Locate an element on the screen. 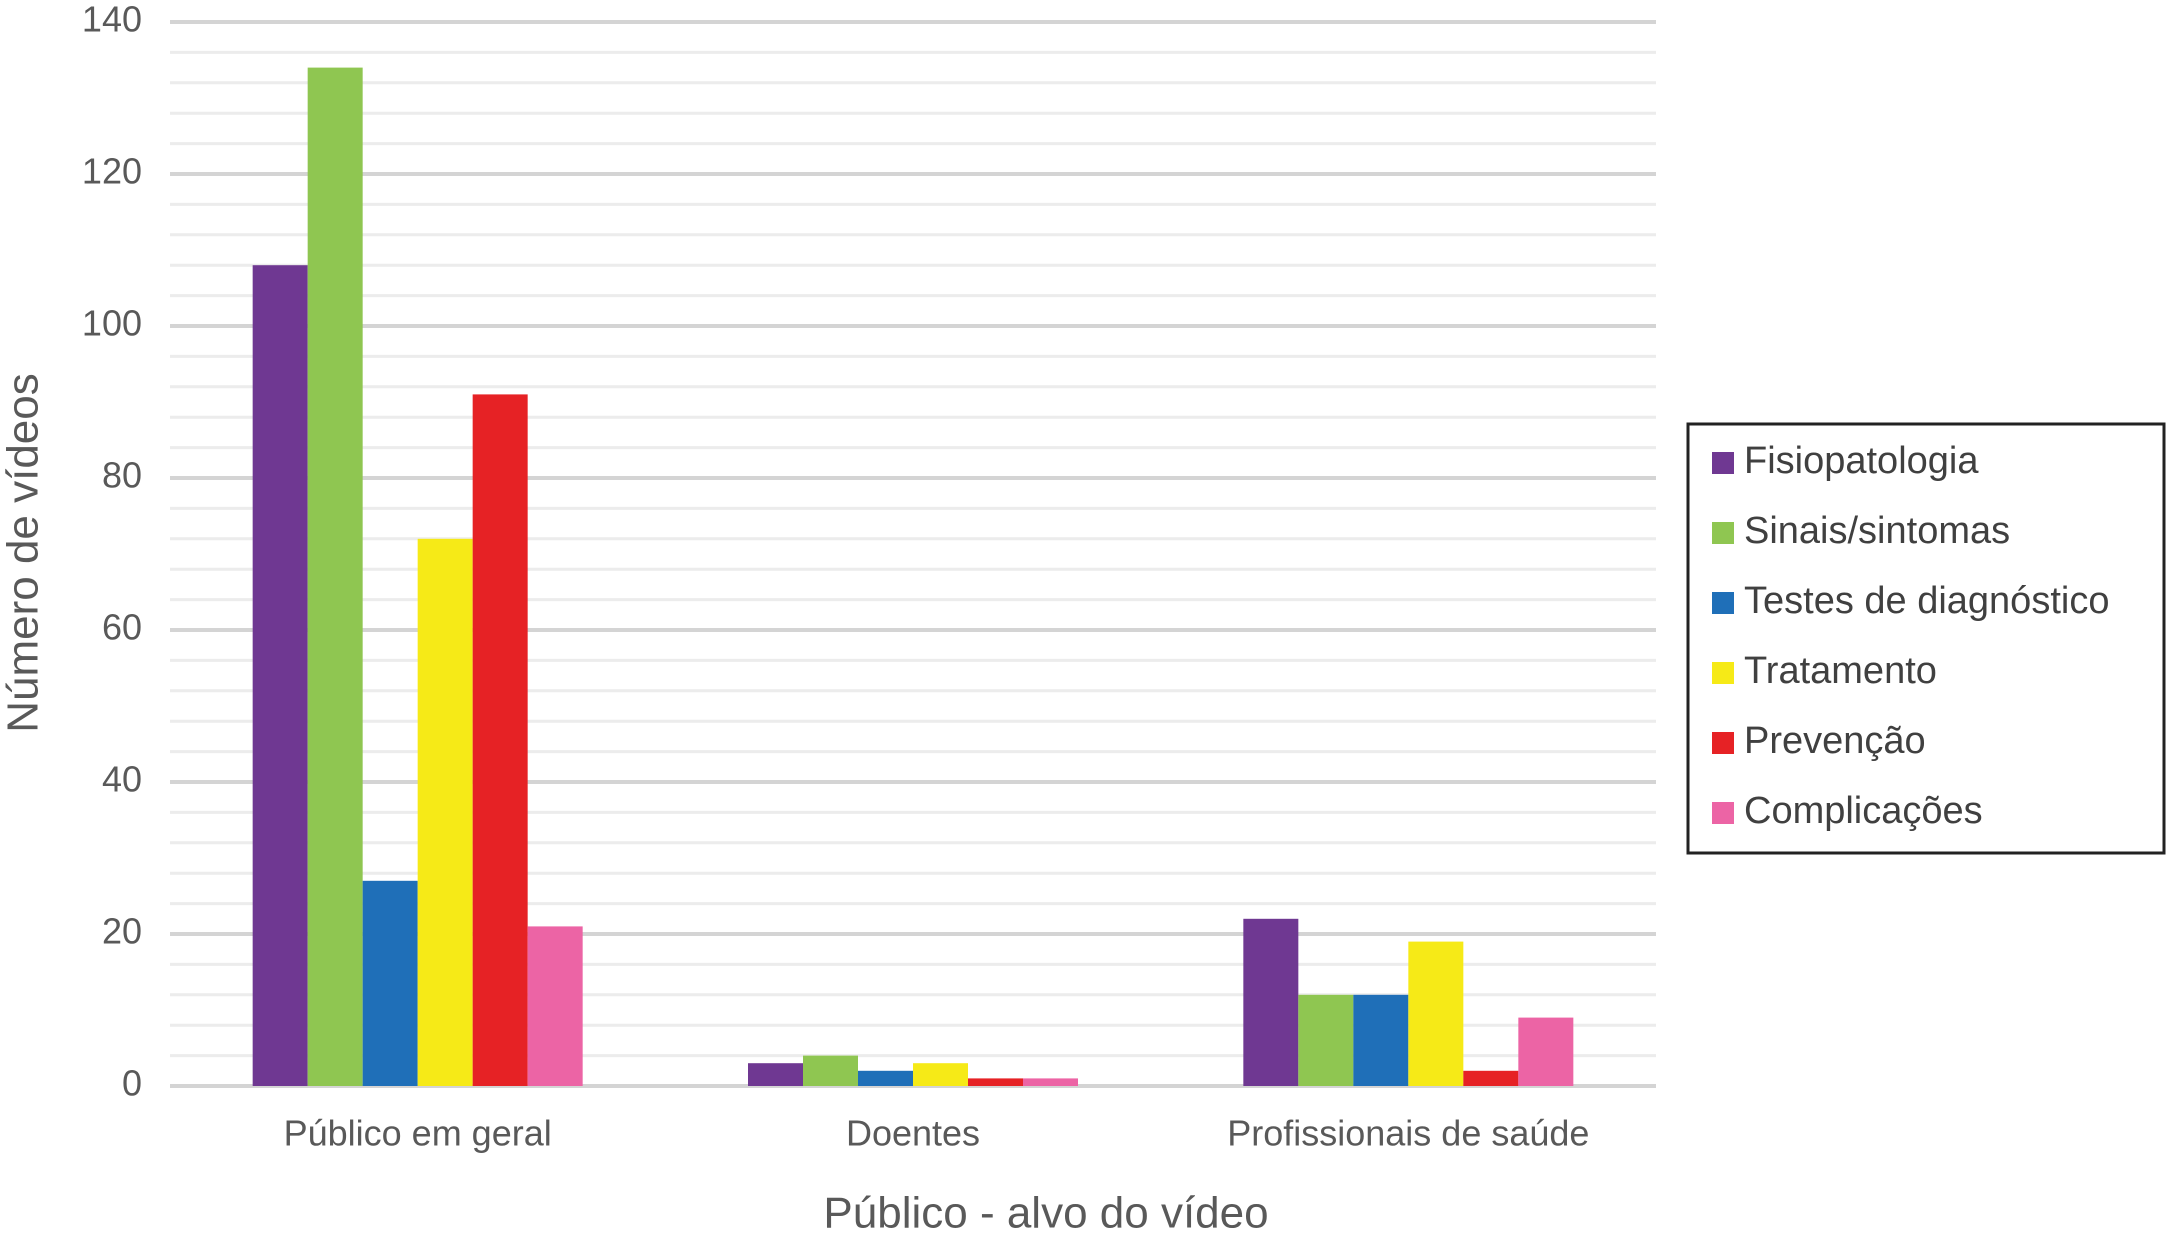 This screenshot has height=1242, width=2167. legend-label: Sinais/sintomas is located at coordinates (1877, 531).